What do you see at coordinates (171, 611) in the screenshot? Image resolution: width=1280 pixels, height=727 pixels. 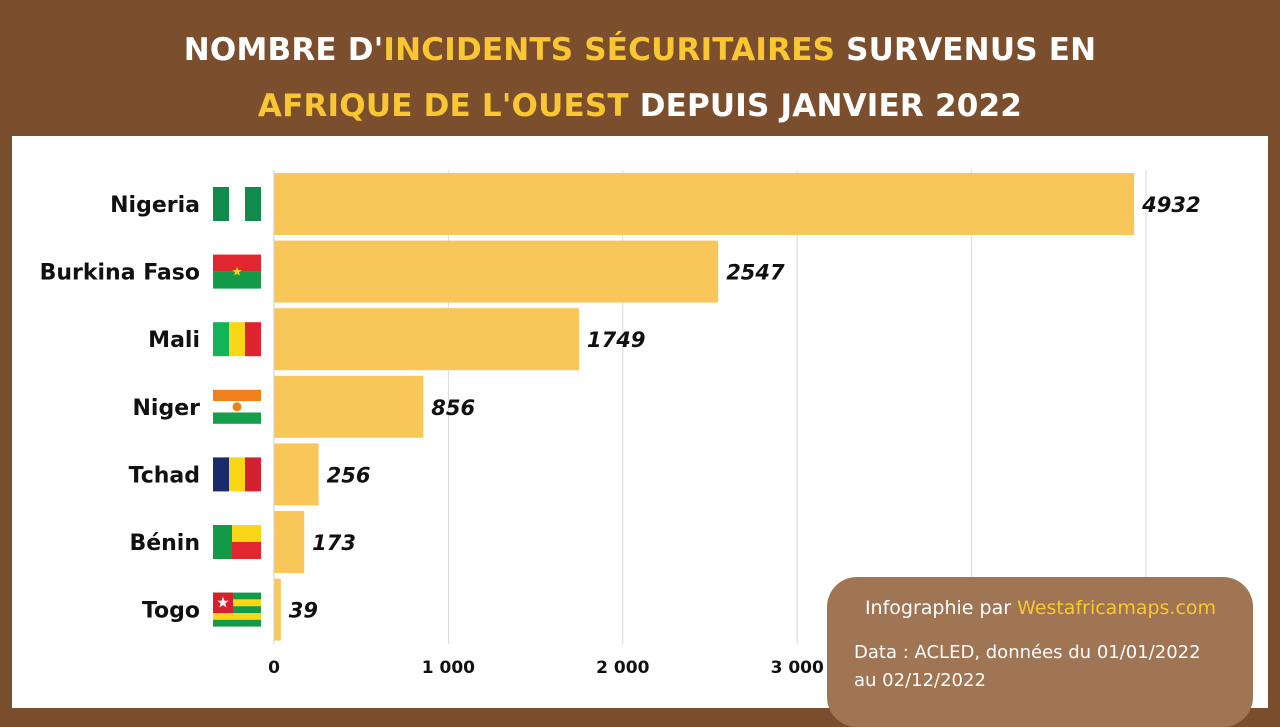 I see `category-label-togo: Togo` at bounding box center [171, 611].